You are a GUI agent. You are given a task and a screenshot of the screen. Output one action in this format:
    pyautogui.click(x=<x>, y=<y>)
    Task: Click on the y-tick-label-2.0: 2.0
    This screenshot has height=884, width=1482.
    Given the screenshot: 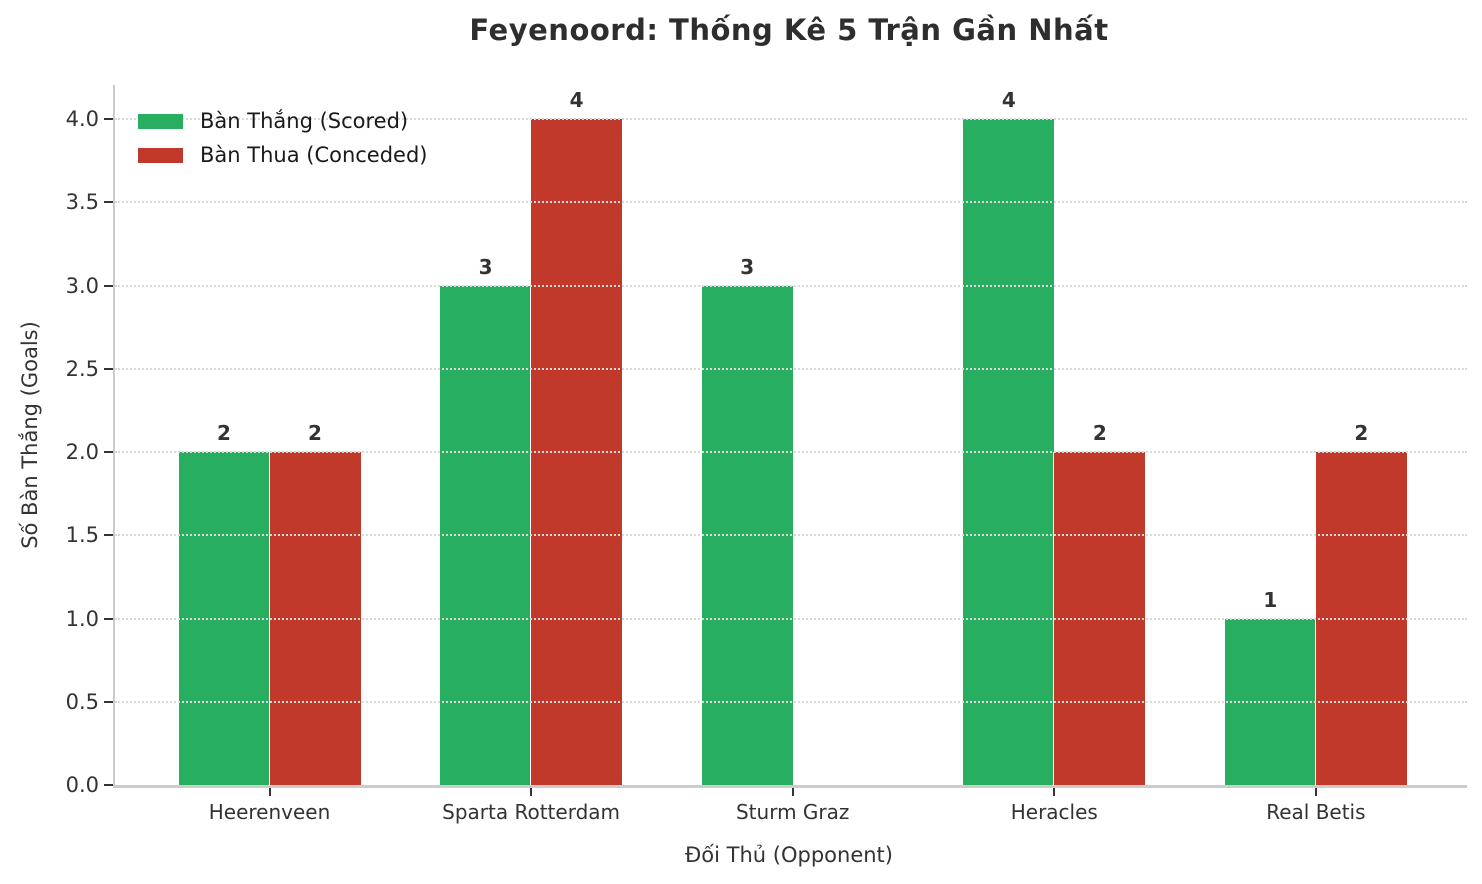 What is the action you would take?
    pyautogui.click(x=82, y=452)
    